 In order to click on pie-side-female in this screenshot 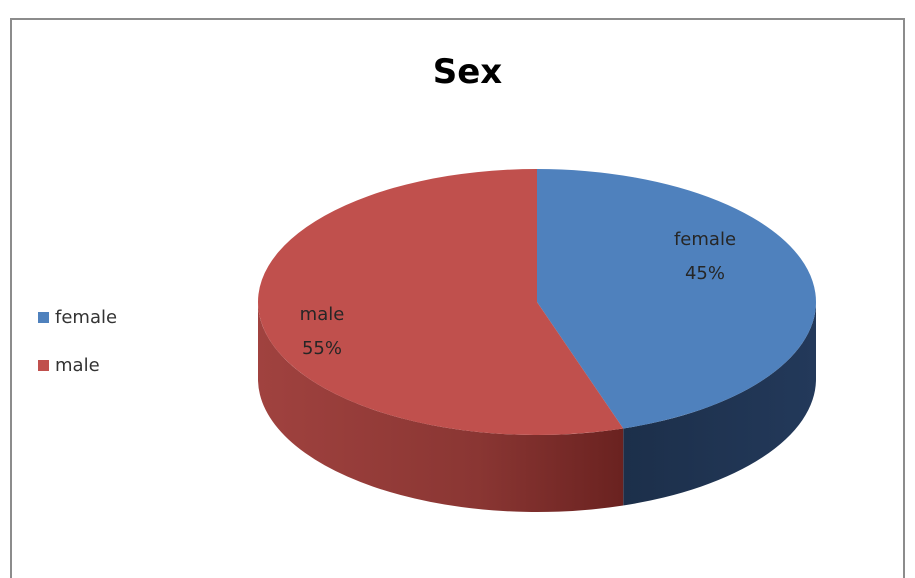, I will do `click(719, 404)`.